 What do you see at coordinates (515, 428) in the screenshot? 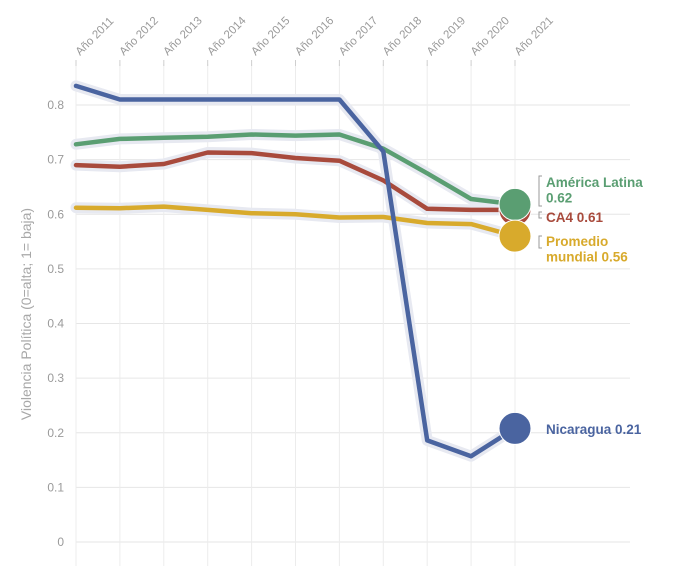
I see `end-marker-ni` at bounding box center [515, 428].